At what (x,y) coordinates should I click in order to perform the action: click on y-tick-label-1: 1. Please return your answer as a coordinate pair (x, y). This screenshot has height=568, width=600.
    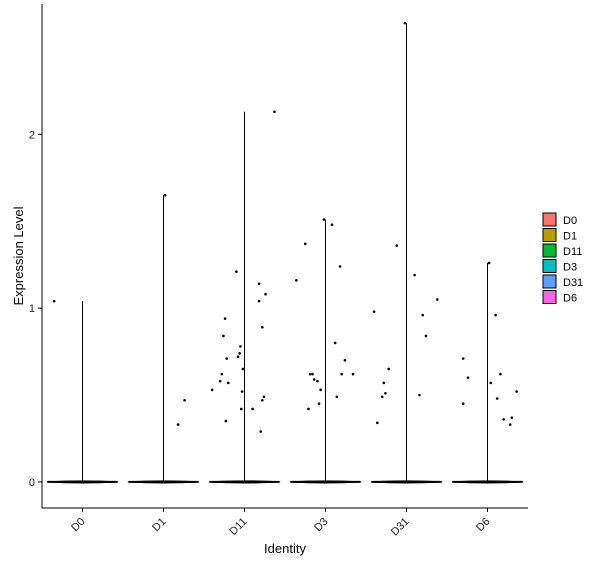
    Looking at the image, I should click on (32, 309).